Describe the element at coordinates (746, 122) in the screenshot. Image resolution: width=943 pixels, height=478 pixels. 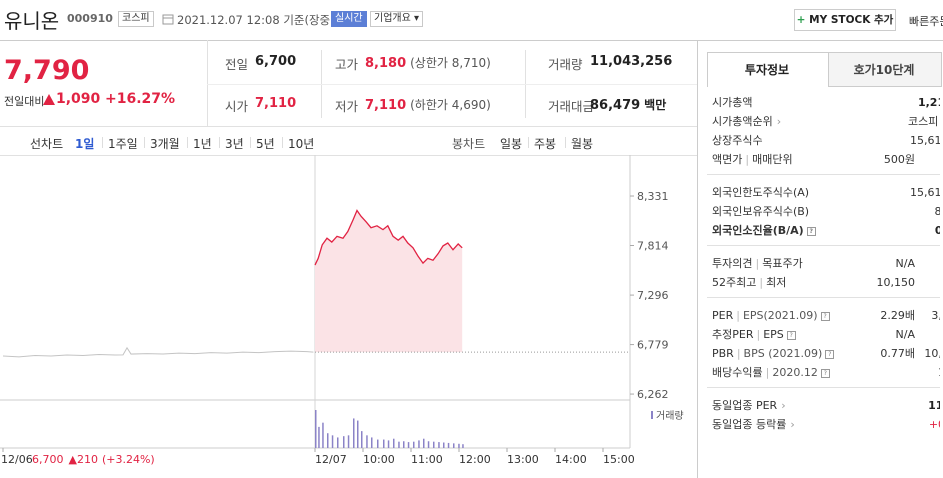
I see `info-label: 시가총액순위 ›` at that location.